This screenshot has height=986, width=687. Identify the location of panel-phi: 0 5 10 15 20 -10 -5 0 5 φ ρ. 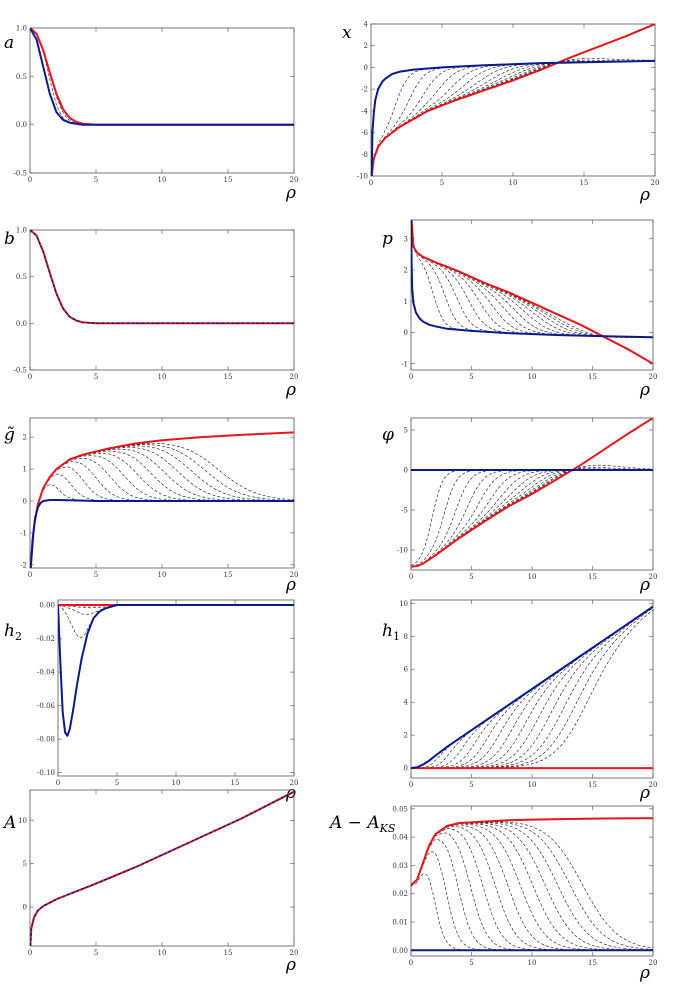
(519, 506).